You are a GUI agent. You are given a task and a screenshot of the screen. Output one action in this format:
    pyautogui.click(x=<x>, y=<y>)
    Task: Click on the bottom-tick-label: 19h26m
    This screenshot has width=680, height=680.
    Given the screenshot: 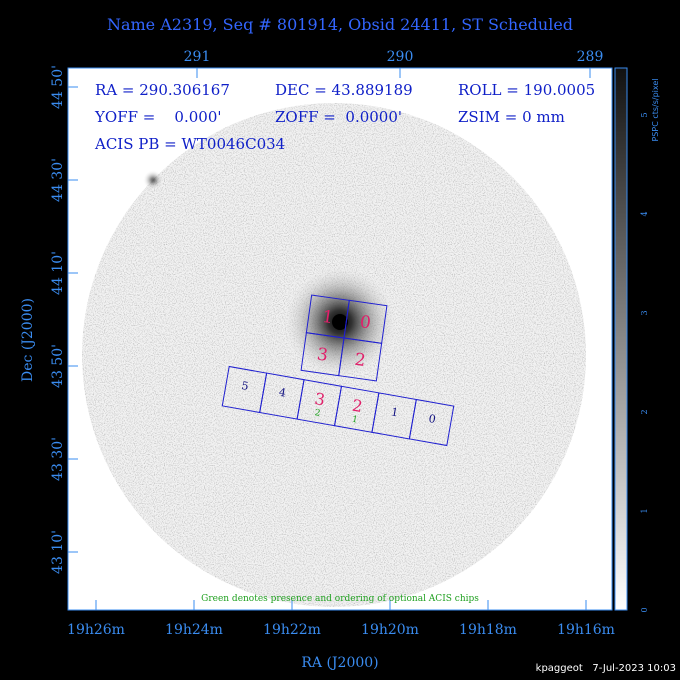 What is the action you would take?
    pyautogui.click(x=96, y=630)
    